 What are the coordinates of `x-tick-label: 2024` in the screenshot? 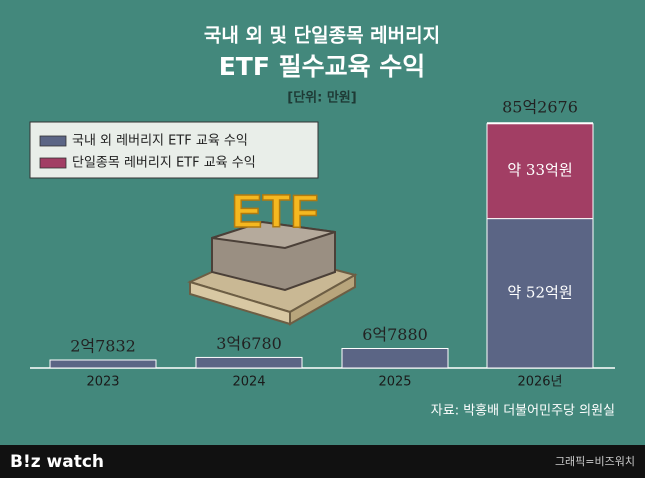 It's located at (248, 382).